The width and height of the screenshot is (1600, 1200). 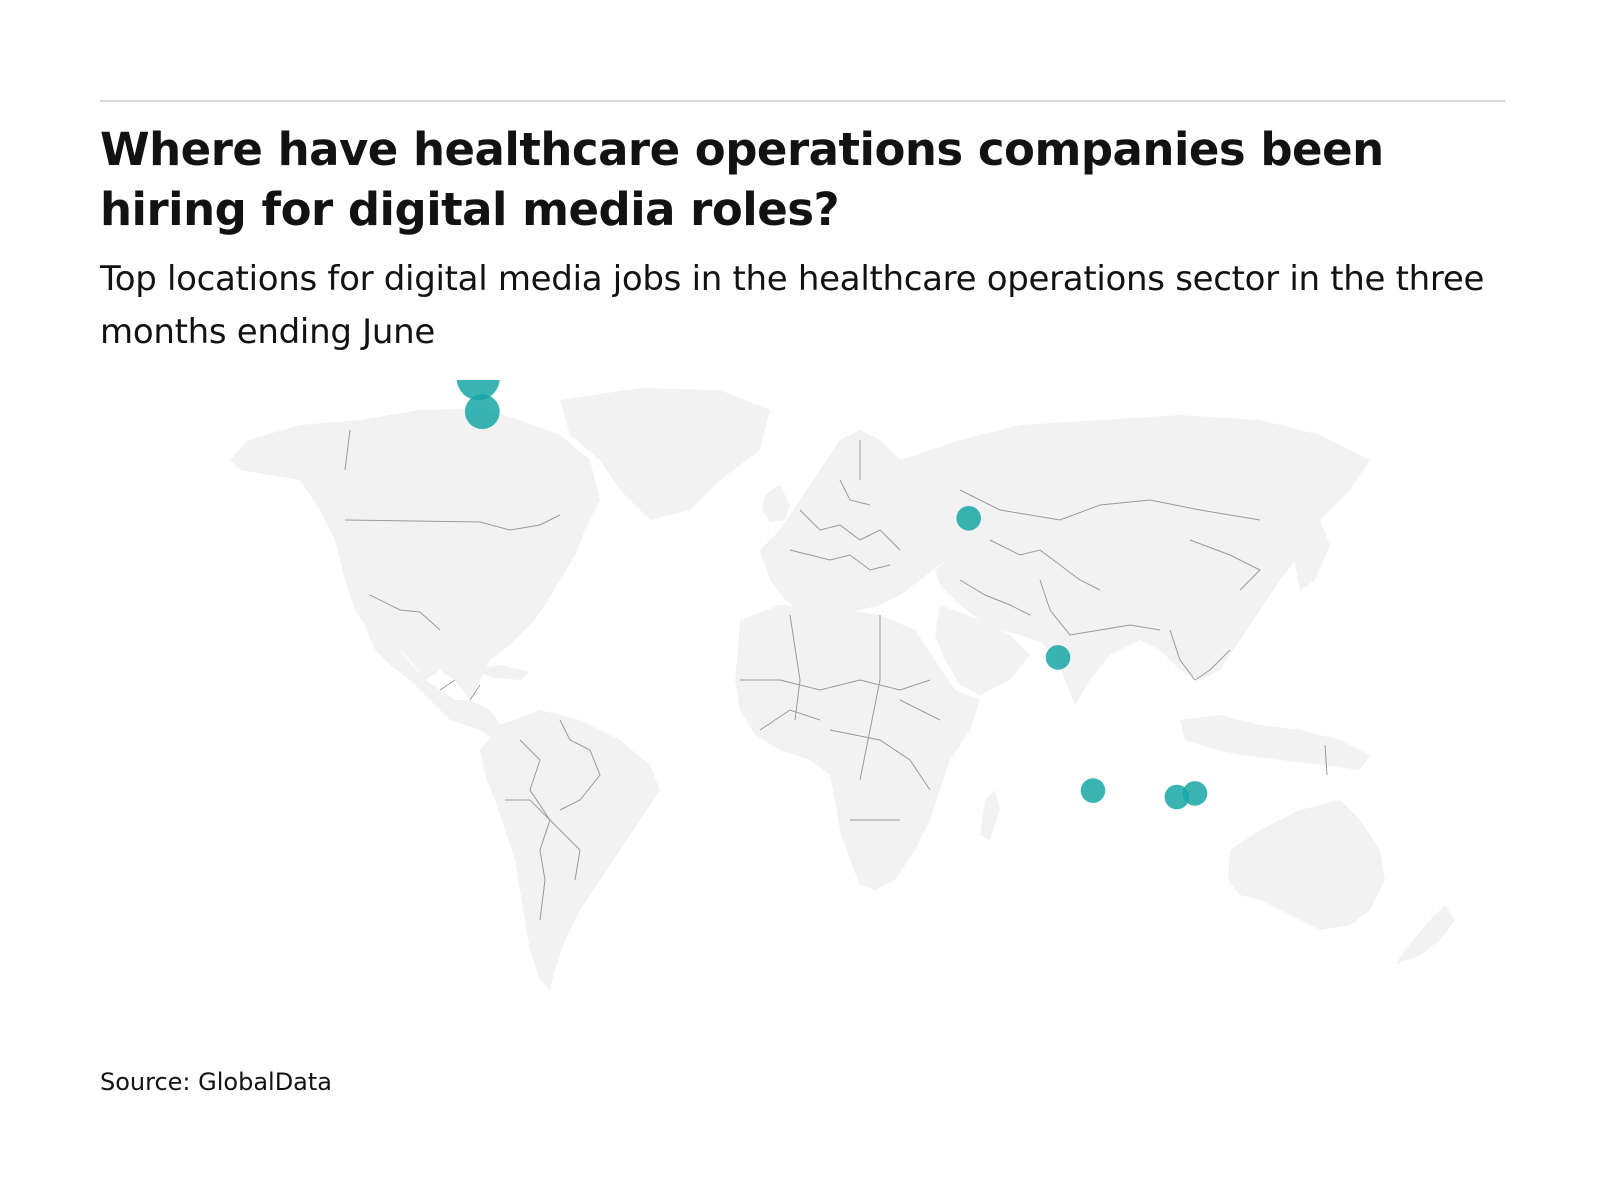 I want to click on border-alaska, so click(x=347, y=450).